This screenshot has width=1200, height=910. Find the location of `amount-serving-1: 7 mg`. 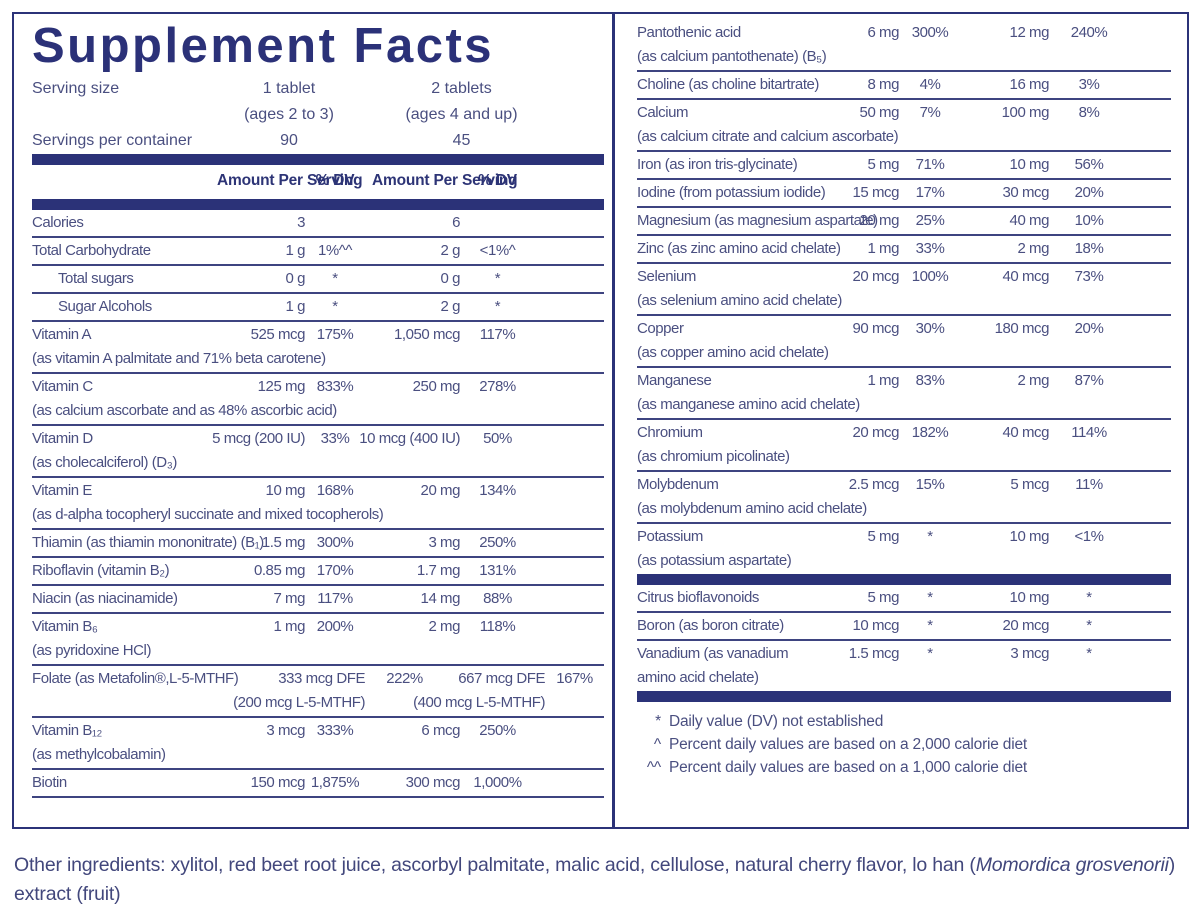

amount-serving-1: 7 mg is located at coordinates (257, 598).